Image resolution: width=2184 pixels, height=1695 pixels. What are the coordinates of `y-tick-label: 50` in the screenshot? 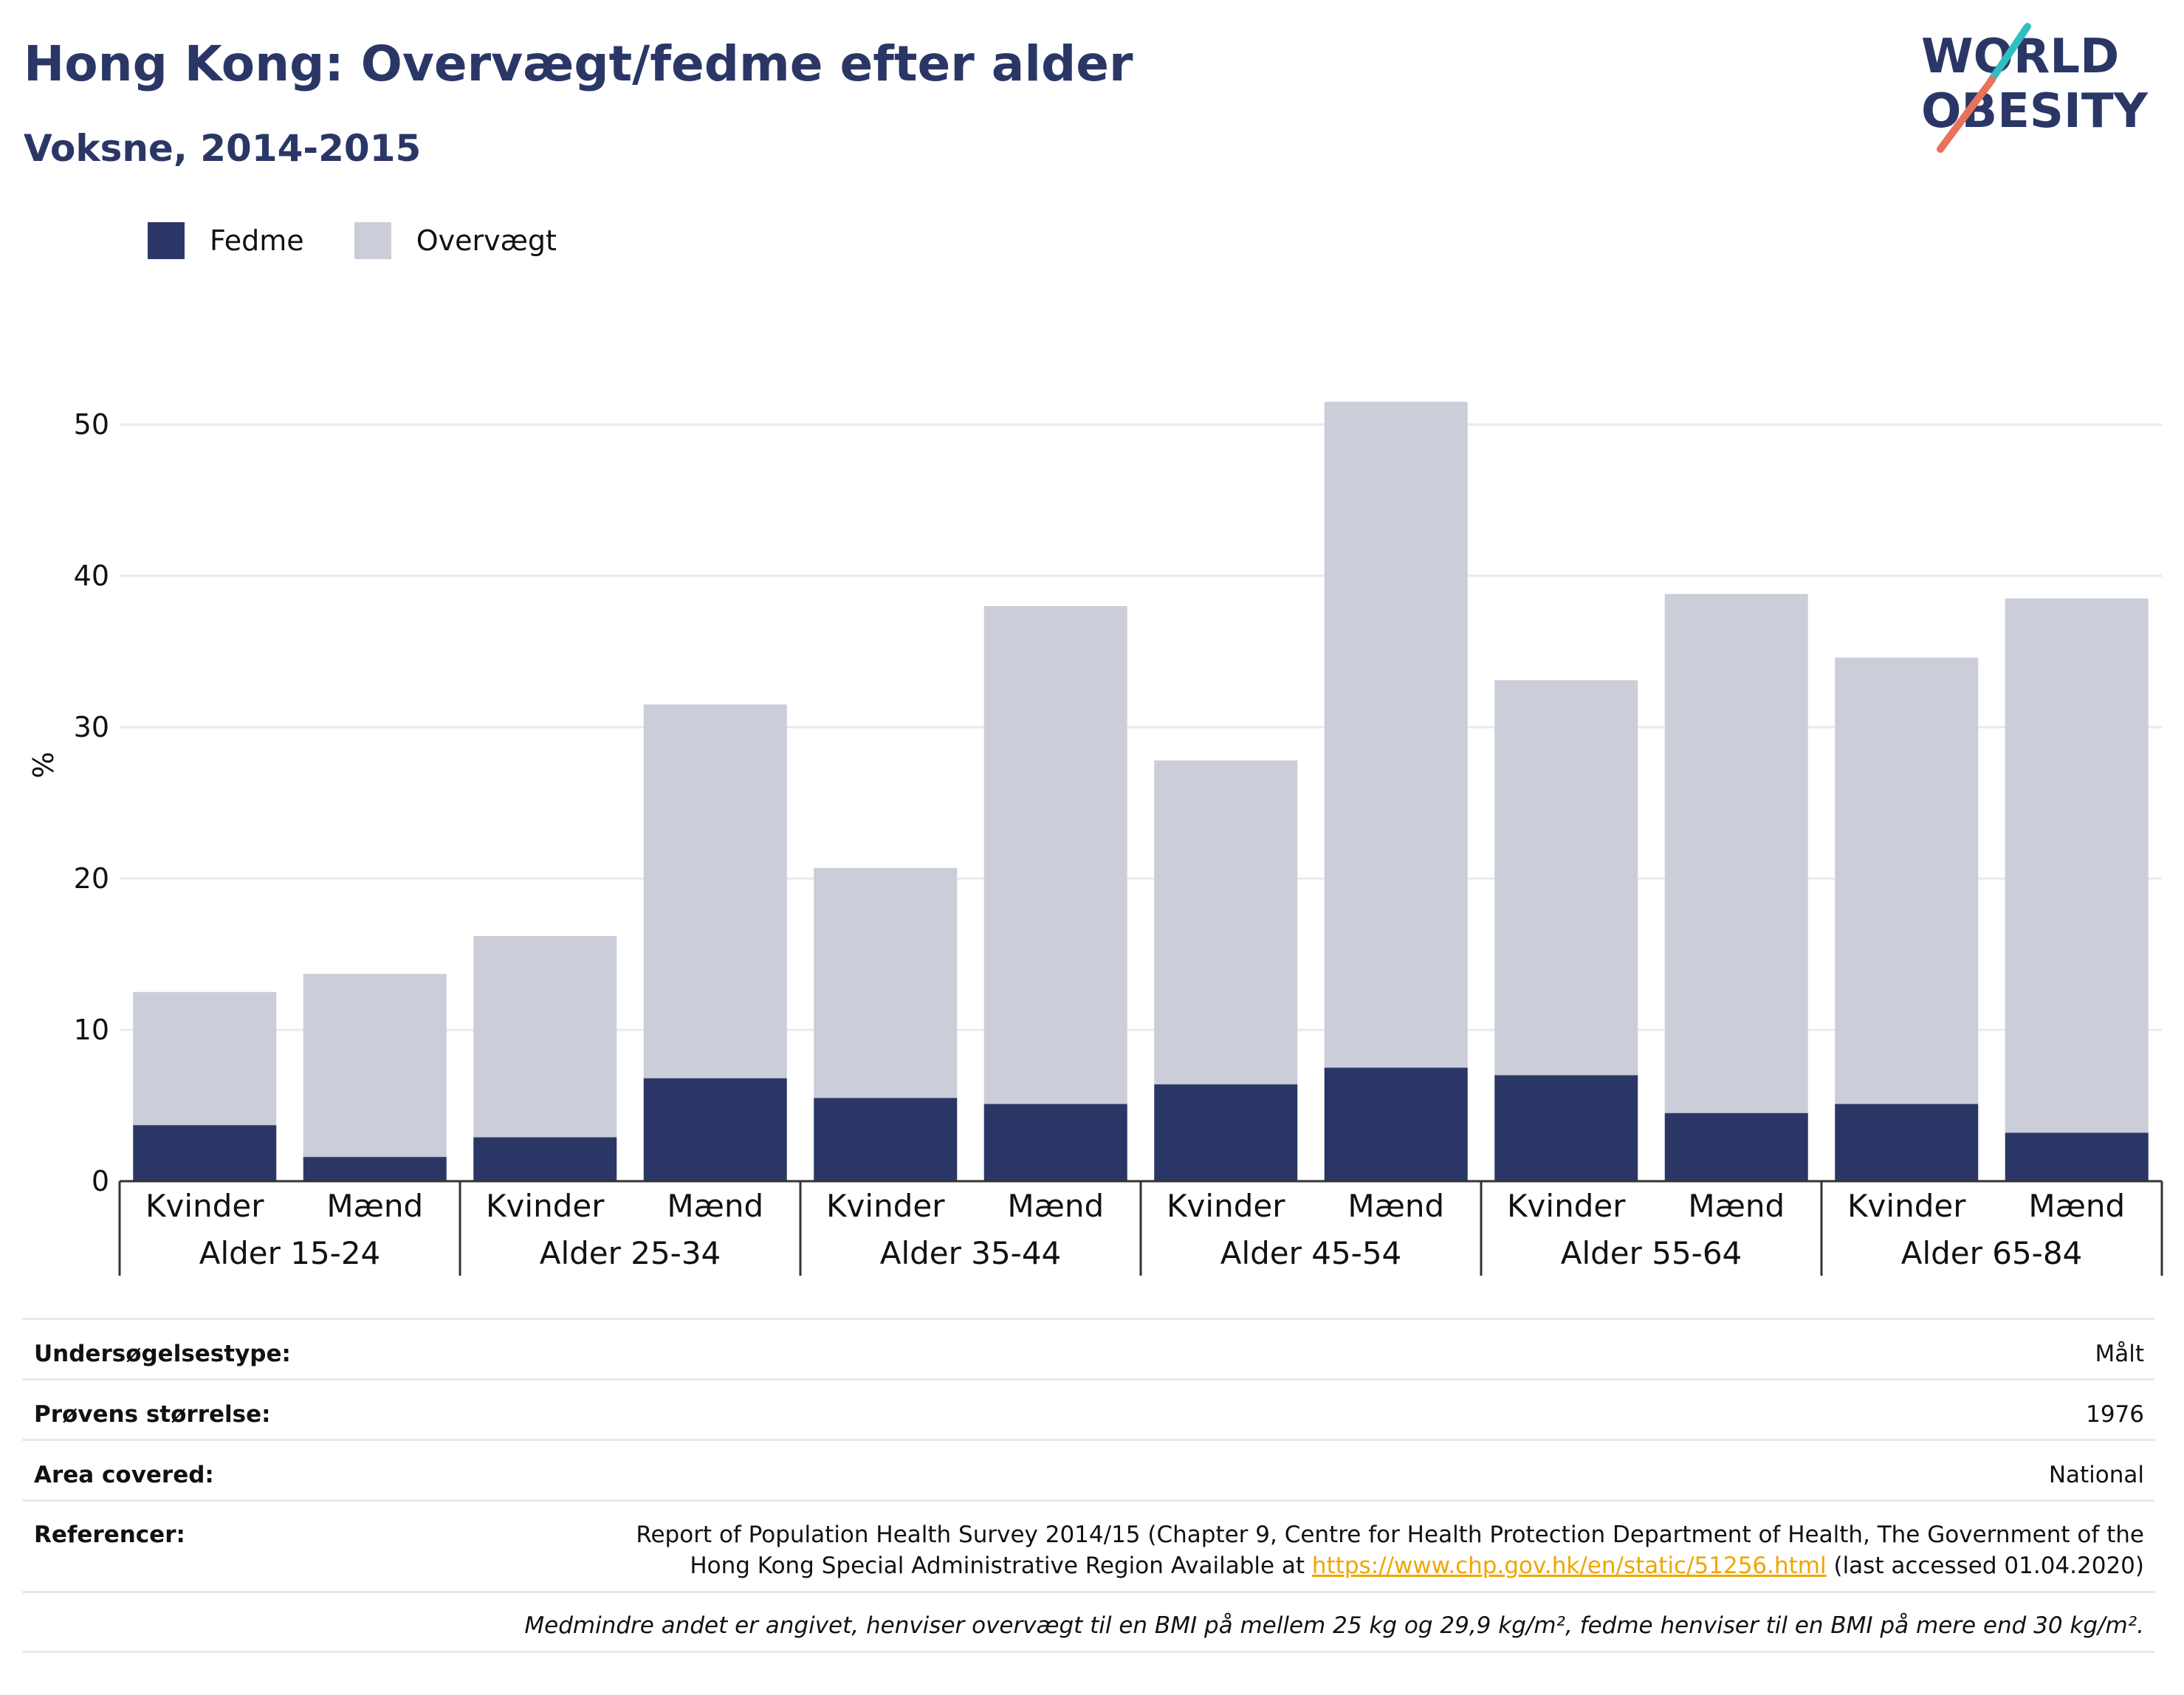 It's located at (92, 424).